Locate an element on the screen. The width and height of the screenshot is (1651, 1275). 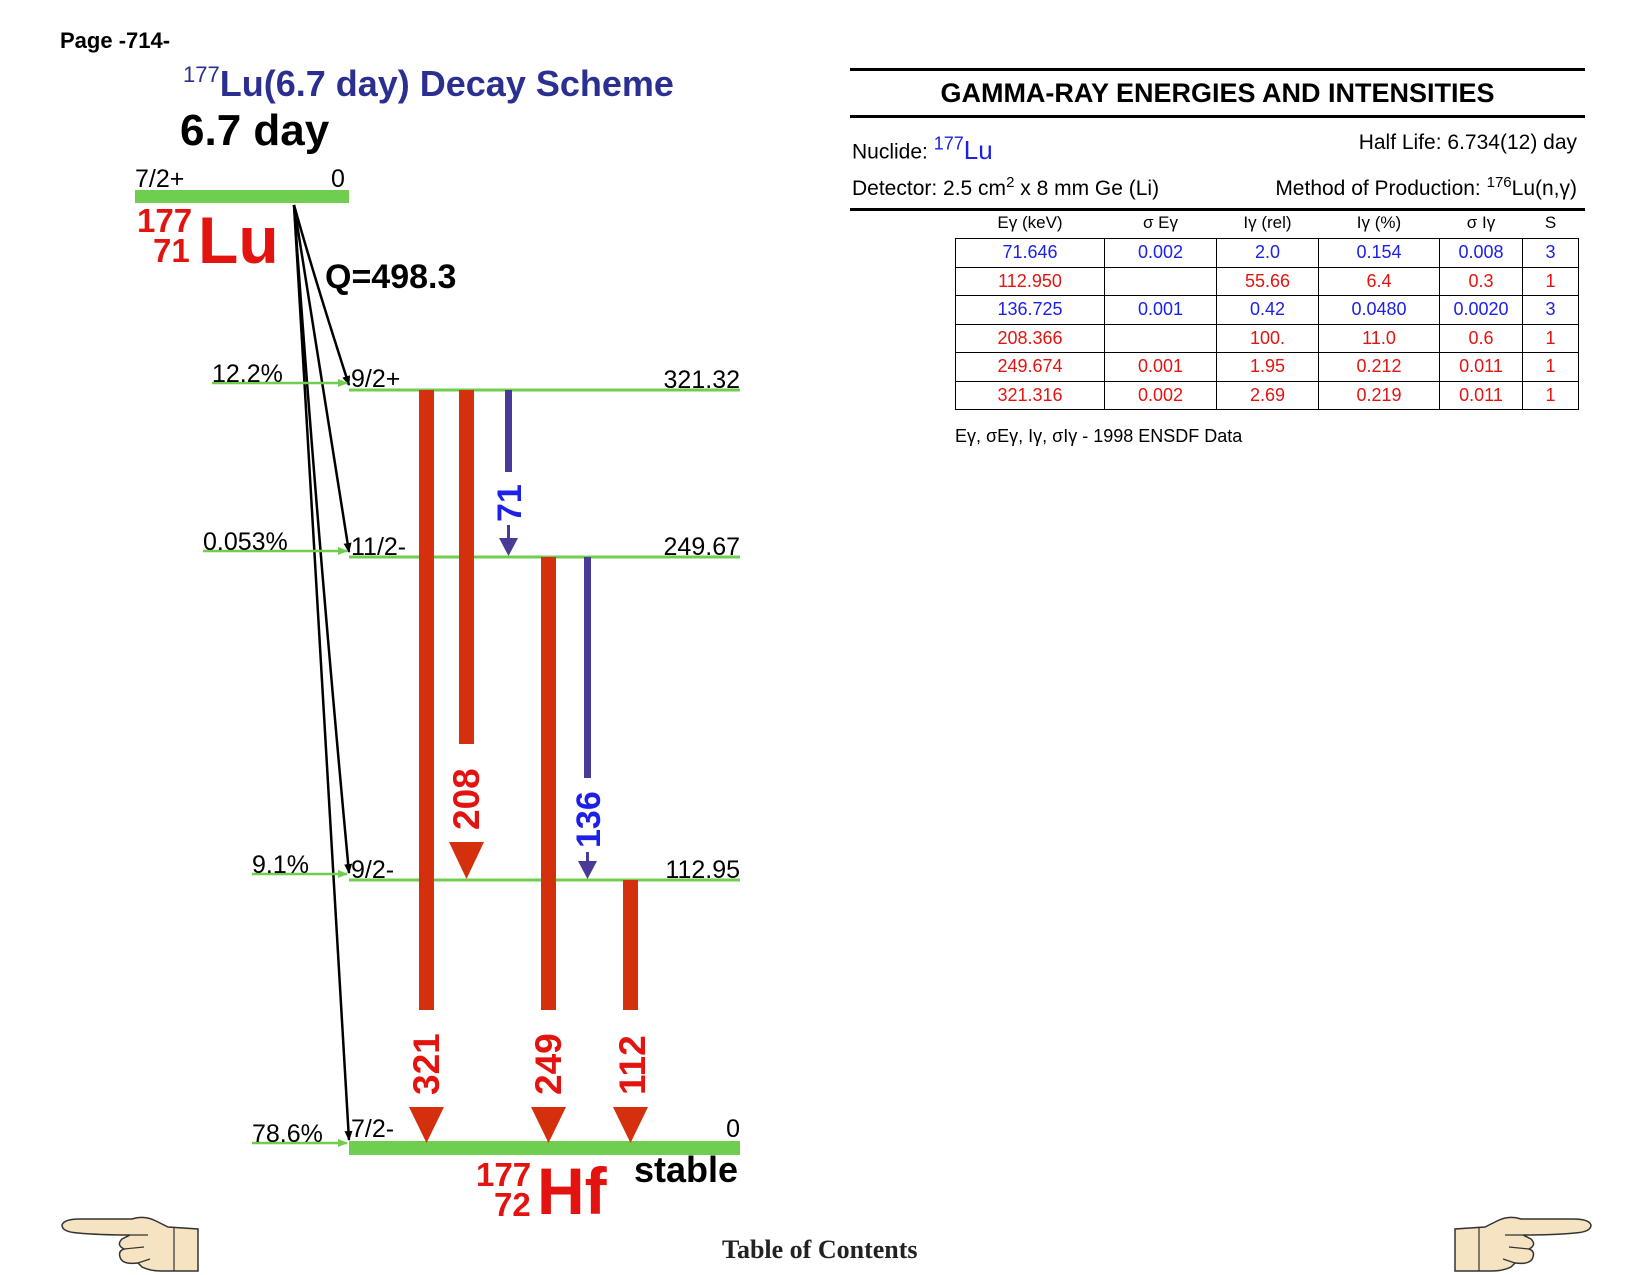
production-method: Method of Production: 176Lu(n,γ) is located at coordinates (1426, 186).